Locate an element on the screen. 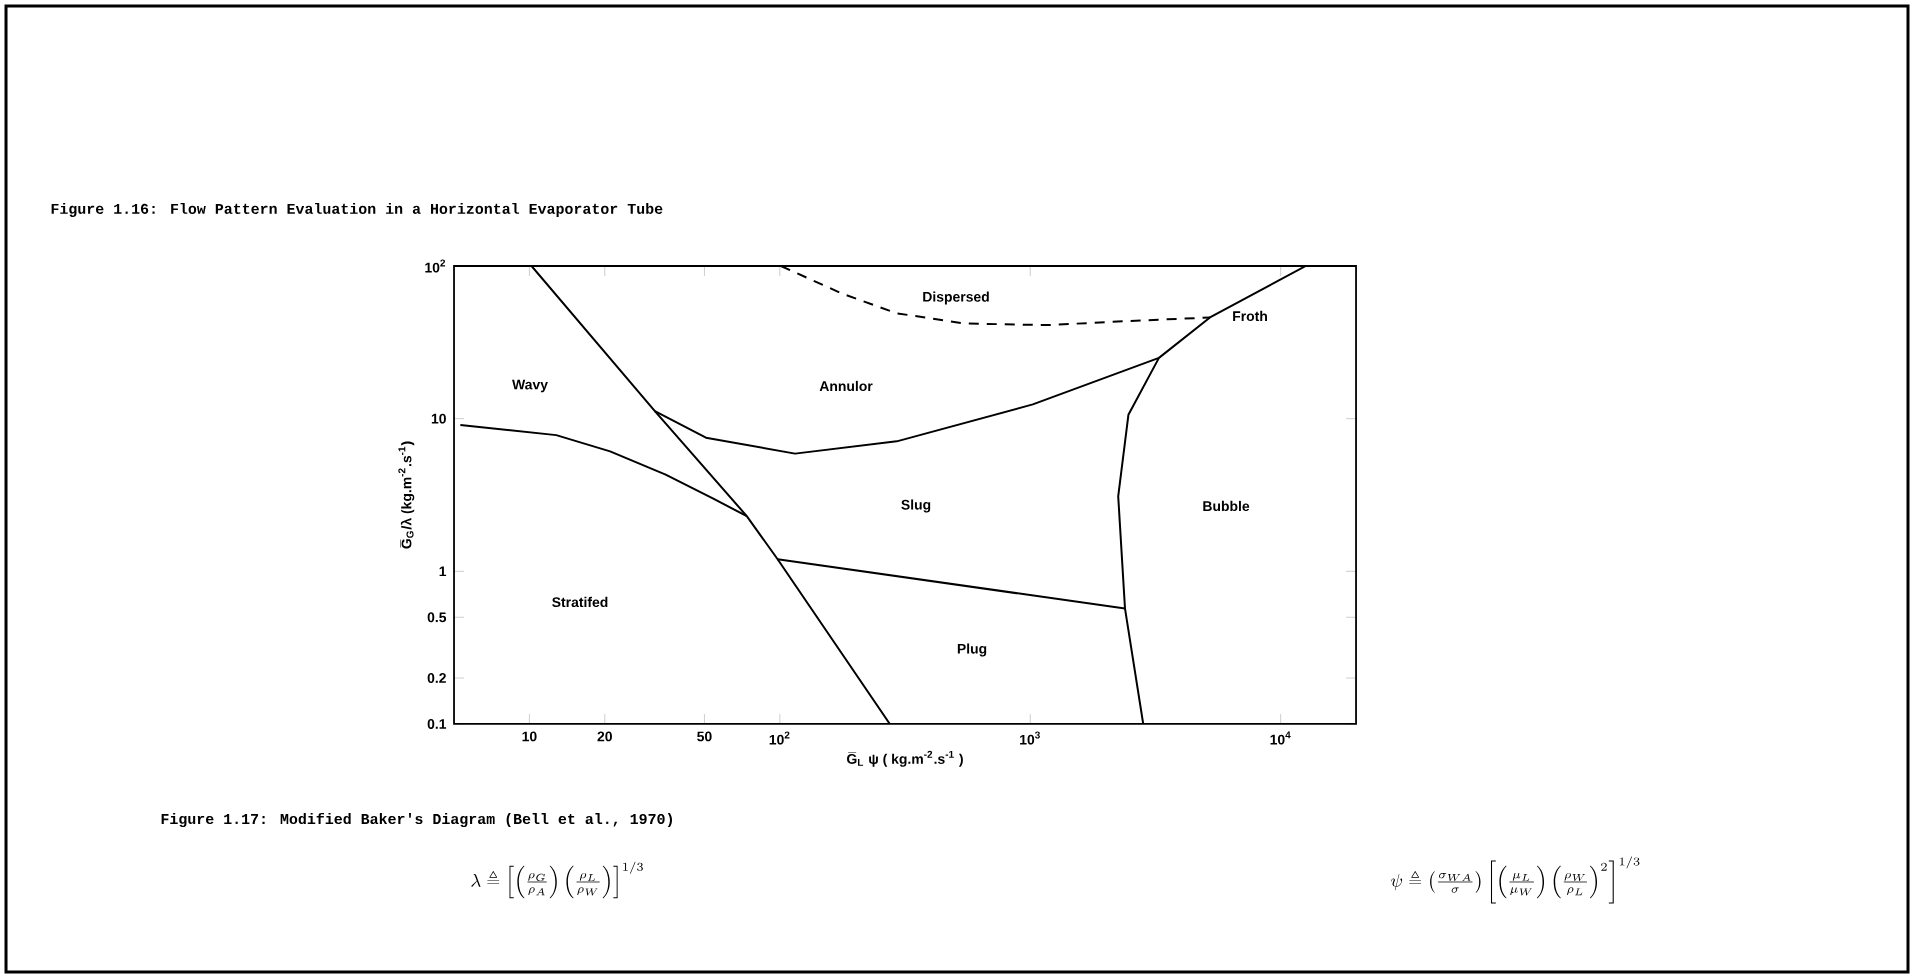  text: $\lambda \triangleq \left[\left(\frac{\rho_G}{\rho_A}\right)\left(\frac{\rho_L}{\rho_W}\right)\right]^{1/3}$ is located at coordinates (557, 880).